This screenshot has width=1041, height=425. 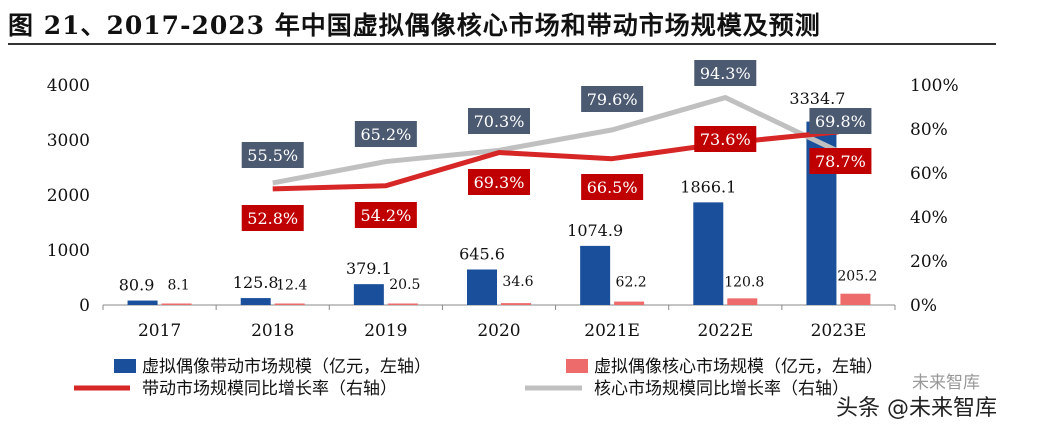 I want to click on drive-growth-label: 78.7%, so click(x=840, y=161).